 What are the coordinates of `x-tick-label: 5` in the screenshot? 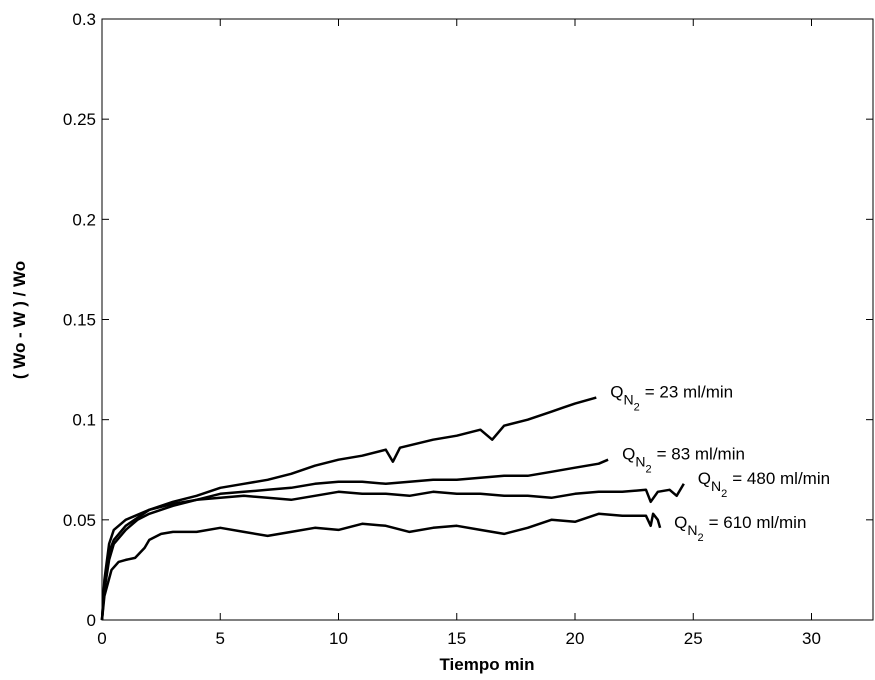 It's located at (220, 638).